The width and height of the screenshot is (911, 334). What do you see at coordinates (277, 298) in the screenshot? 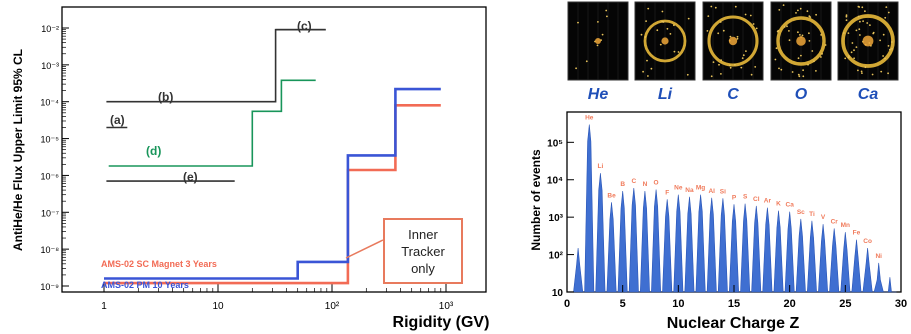
I see `left-x-ticks: 1 10 10² 10³` at bounding box center [277, 298].